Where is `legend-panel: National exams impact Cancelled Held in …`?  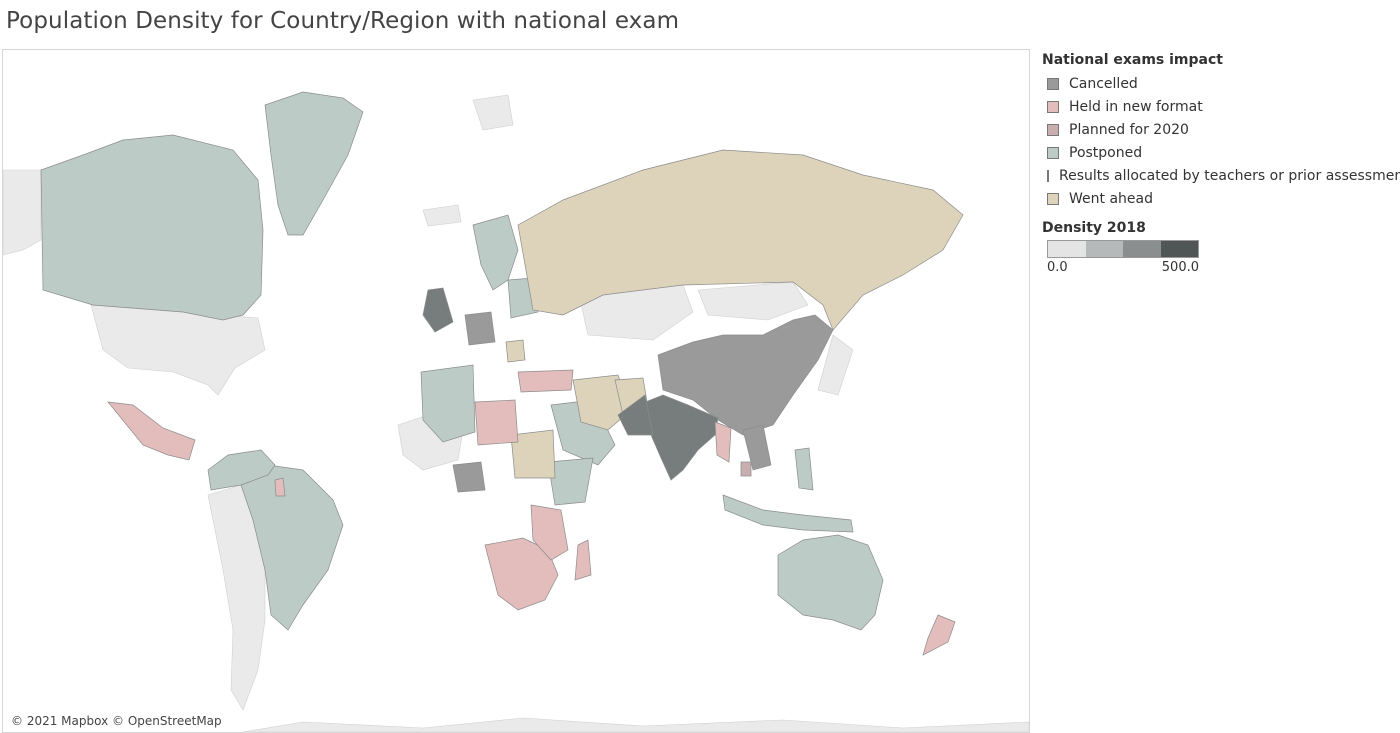
legend-panel: National exams impact Cancelled Held in … is located at coordinates (1221, 164).